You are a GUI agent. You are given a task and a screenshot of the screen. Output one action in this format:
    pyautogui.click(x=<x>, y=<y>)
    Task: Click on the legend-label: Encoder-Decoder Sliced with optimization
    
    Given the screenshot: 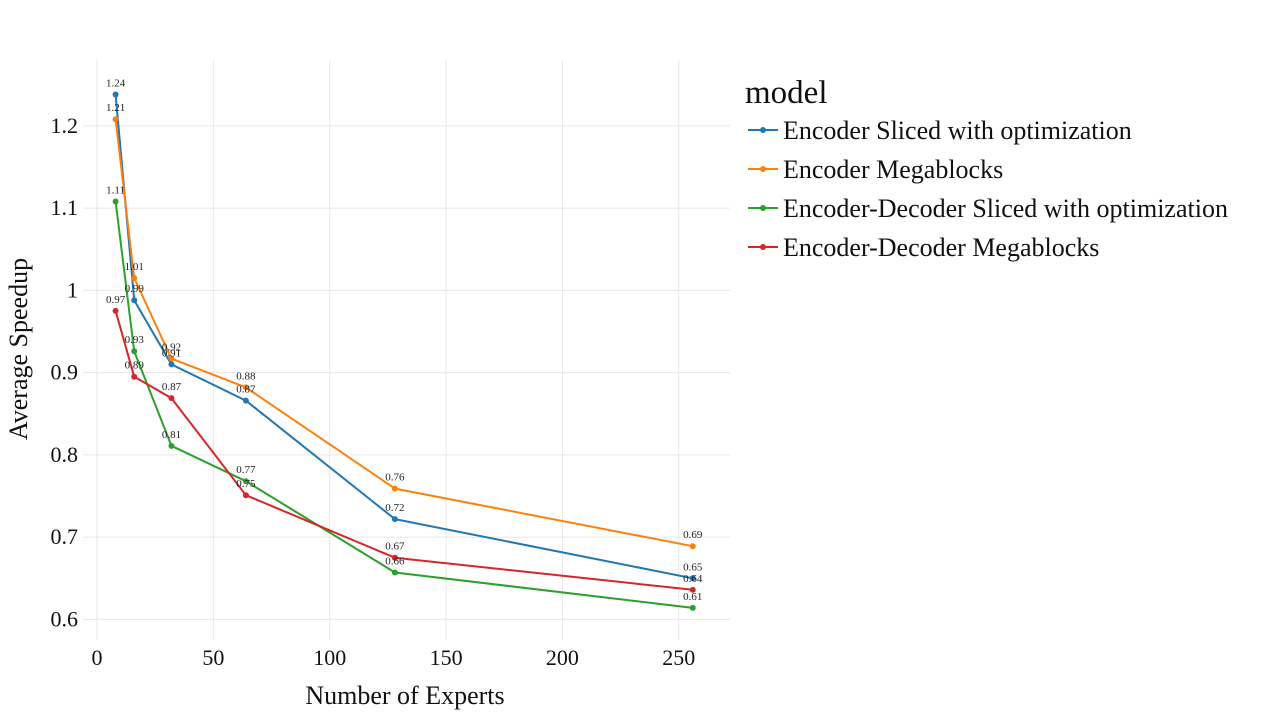 What is the action you would take?
    pyautogui.click(x=1005, y=208)
    